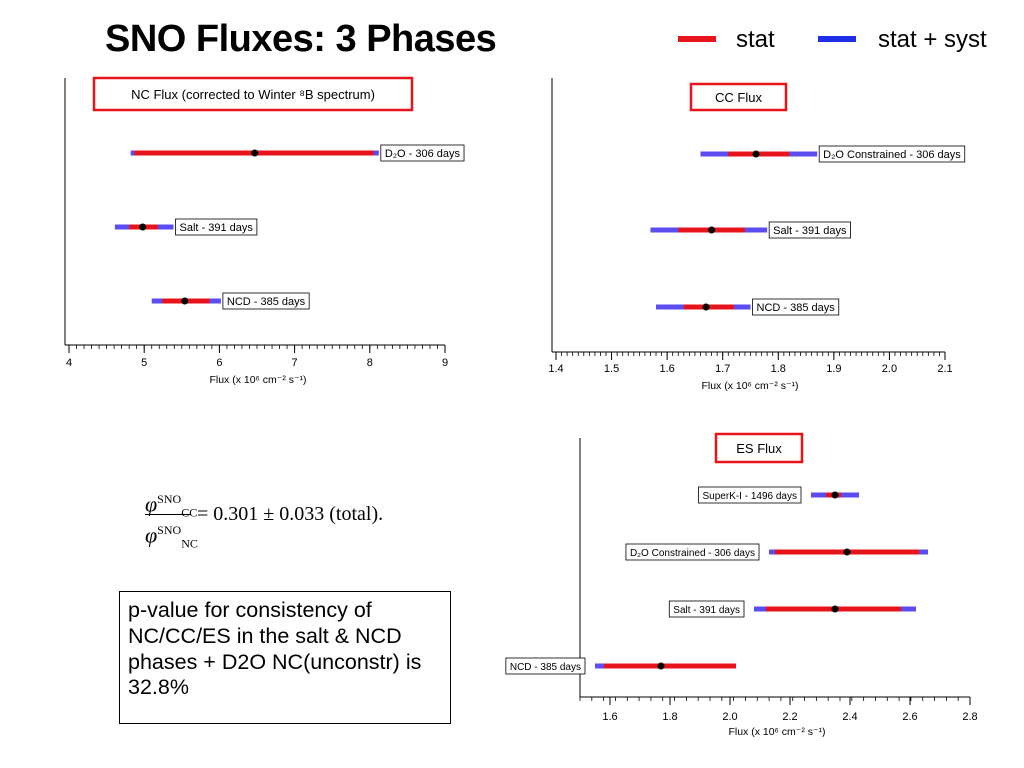 This screenshot has height=768, width=1024. I want to click on flux-ratio-denominator: φSNONC, so click(171, 533).